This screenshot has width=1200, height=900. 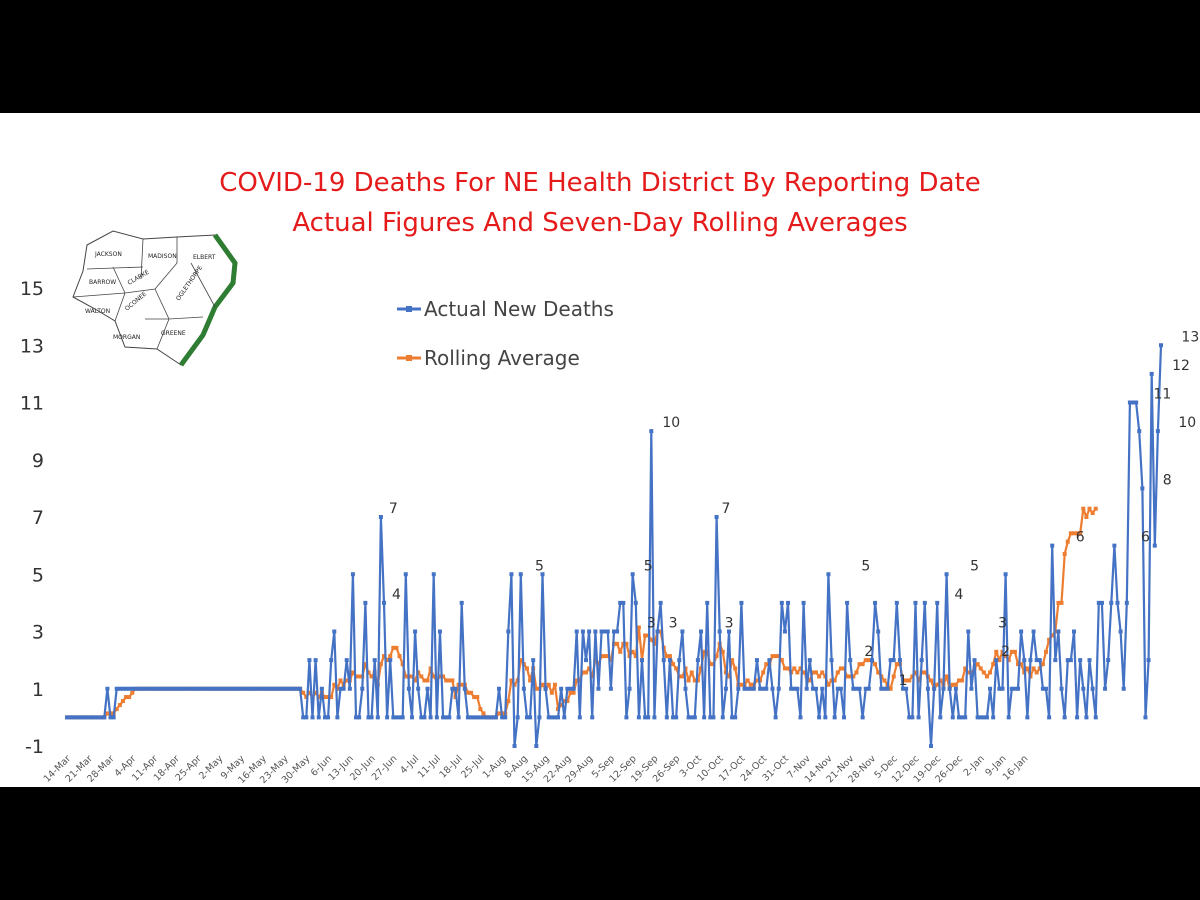 I want to click on legend-marker-rolling, so click(x=409, y=358).